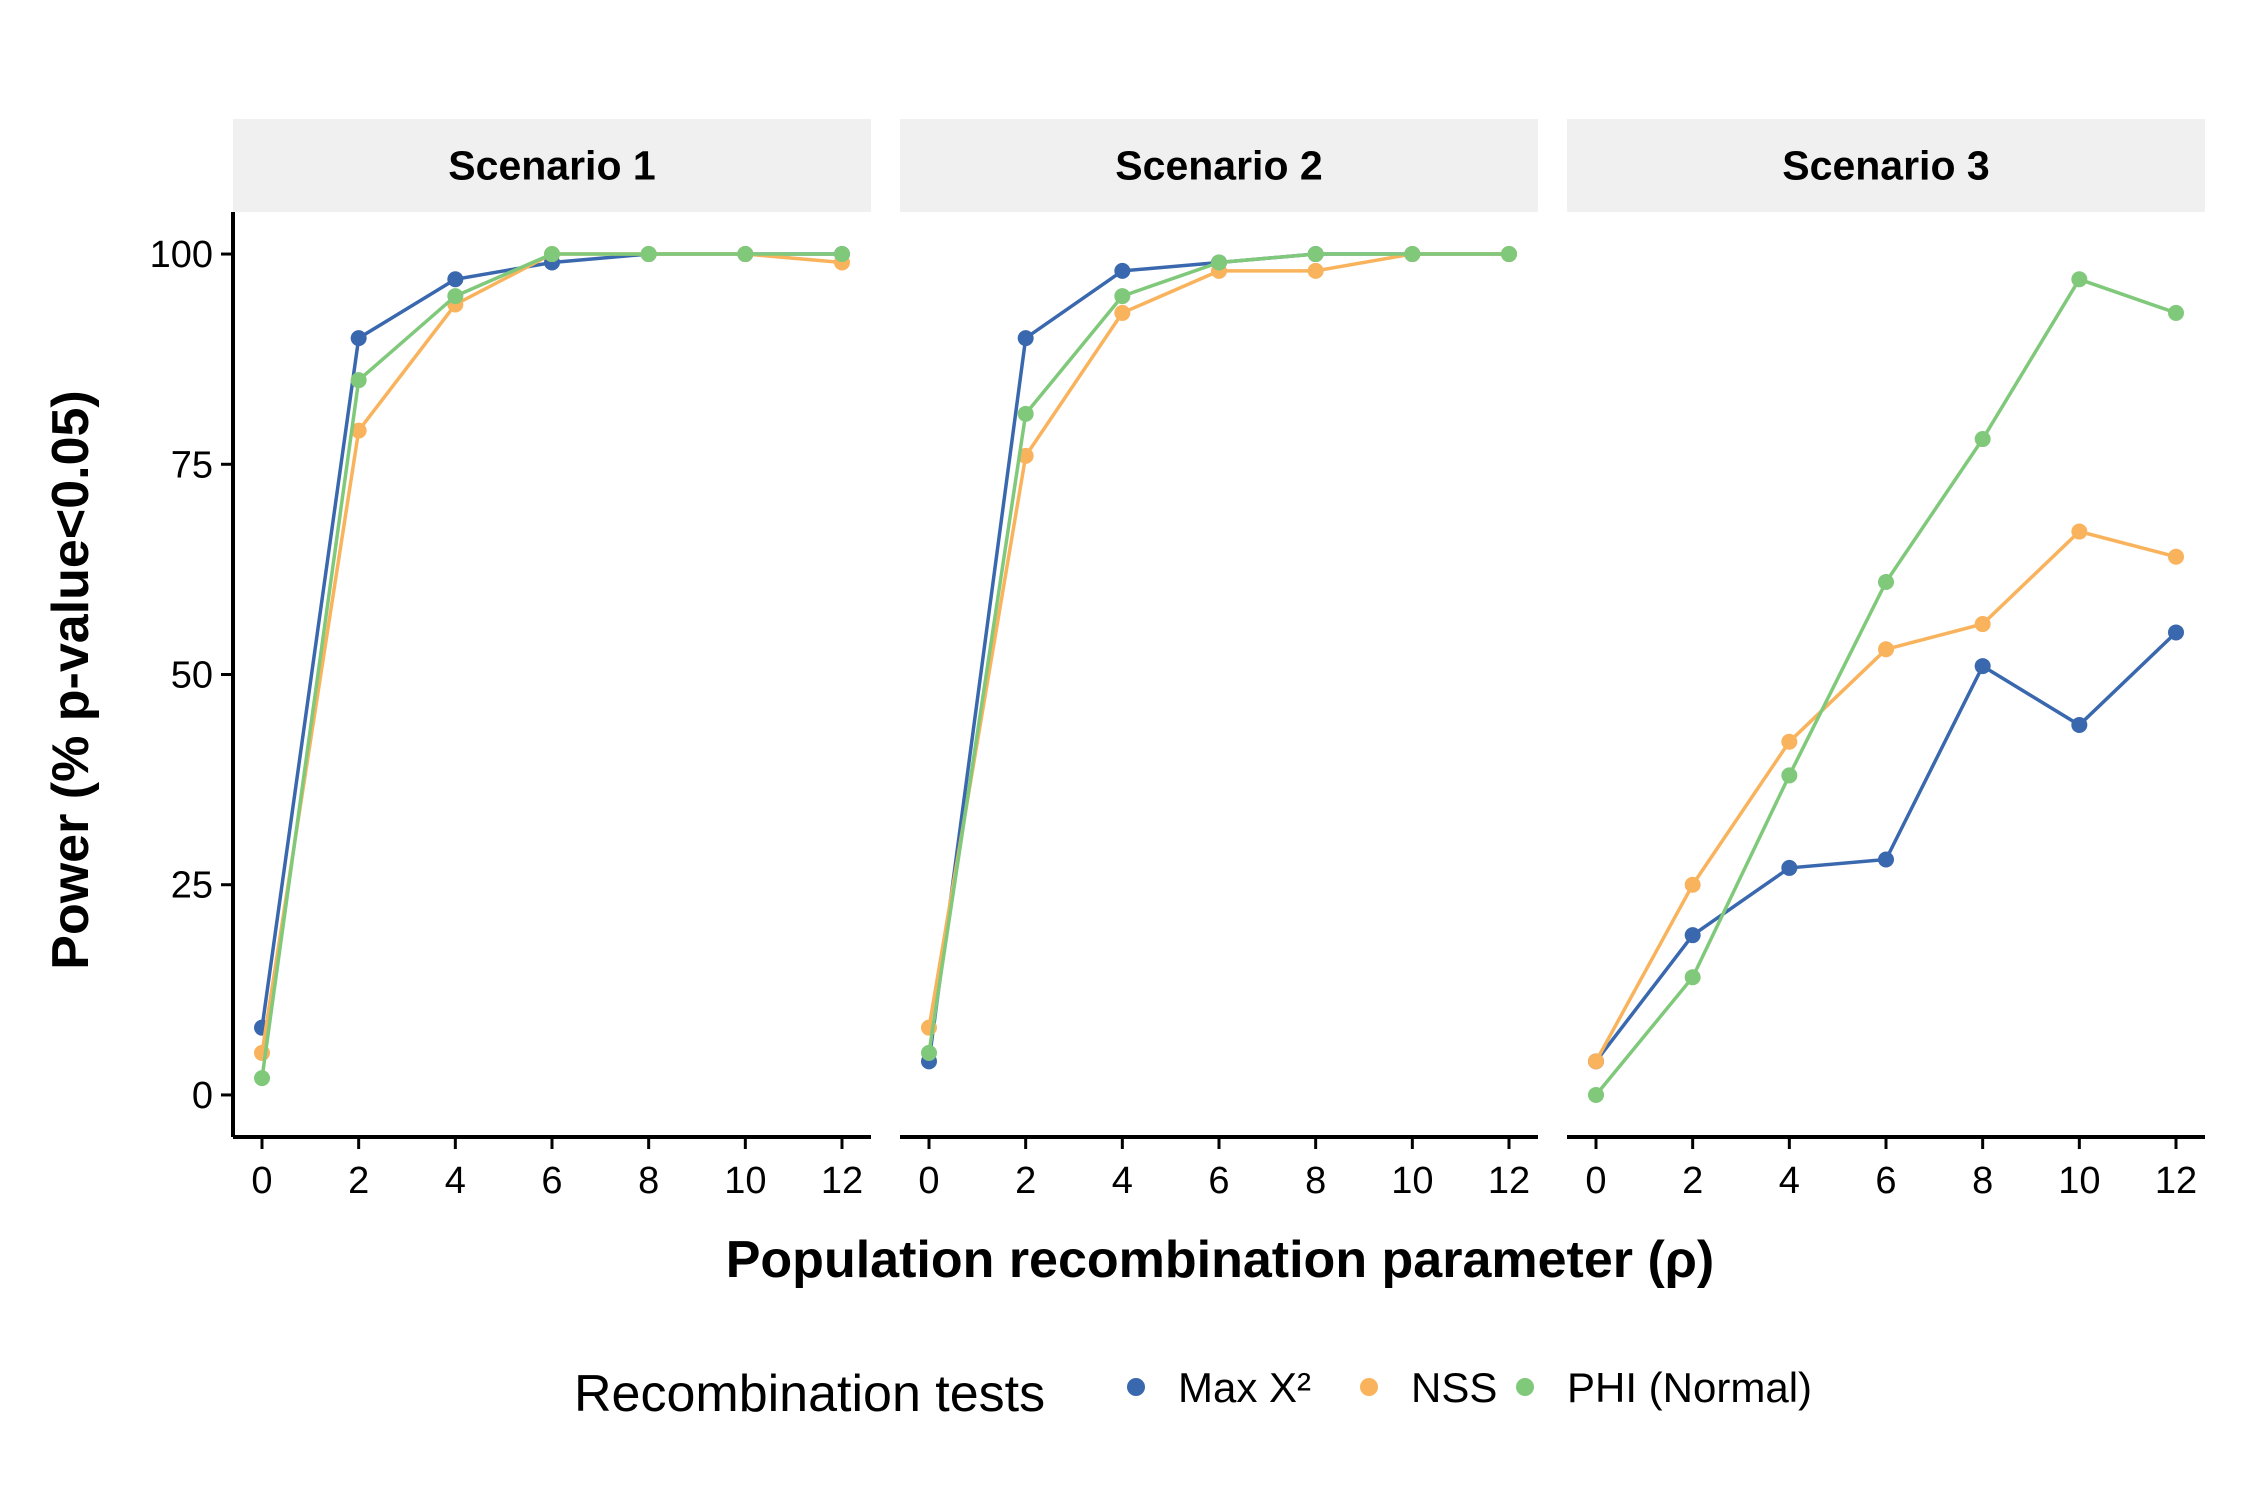 The height and width of the screenshot is (1500, 2250). What do you see at coordinates (809, 1394) in the screenshot?
I see `legend-title: Recombination tests` at bounding box center [809, 1394].